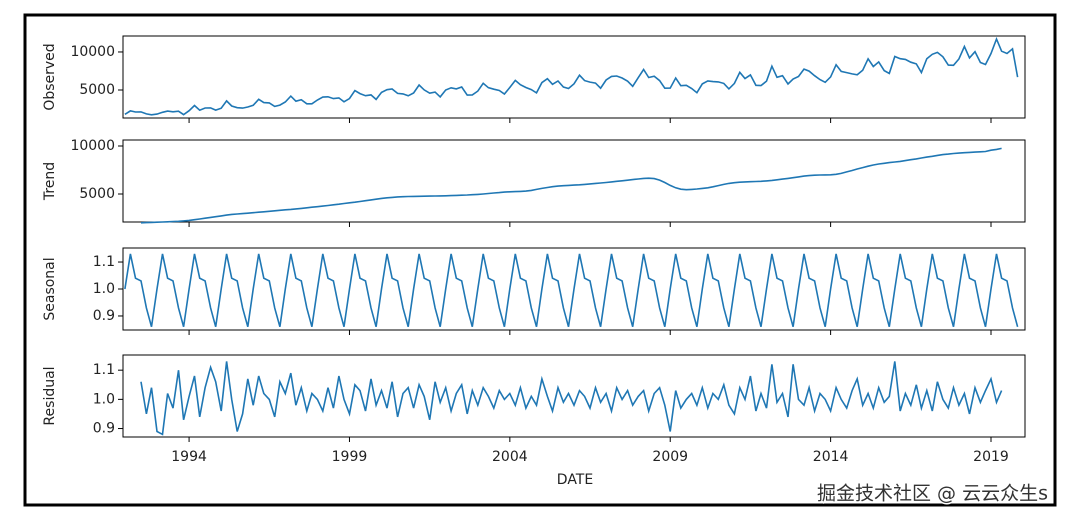 The width and height of the screenshot is (1066, 529). I want to click on y-axis-label: Residual, so click(50, 395).